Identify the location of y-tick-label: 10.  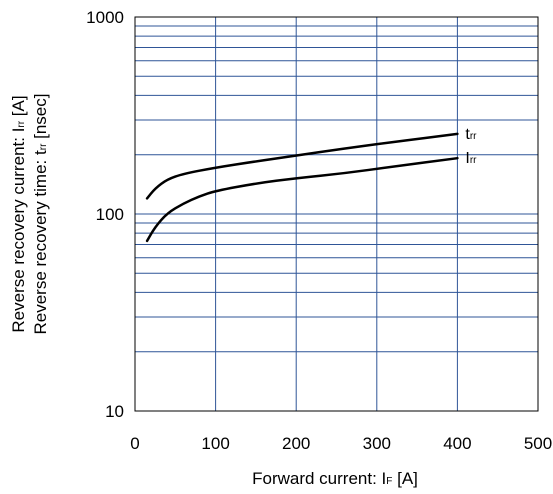
(114, 411).